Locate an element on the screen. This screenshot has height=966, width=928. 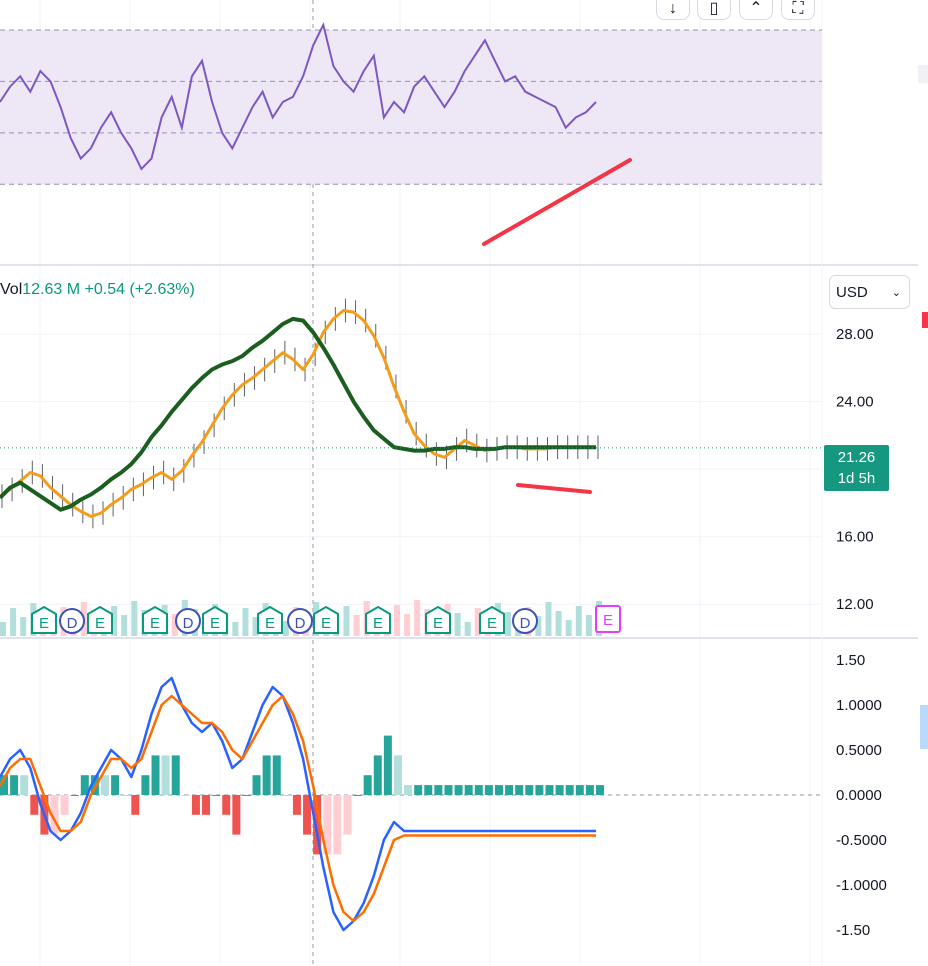
volume-legend: Vol12.63 M +0.54 (+2.63%) is located at coordinates (97, 290).